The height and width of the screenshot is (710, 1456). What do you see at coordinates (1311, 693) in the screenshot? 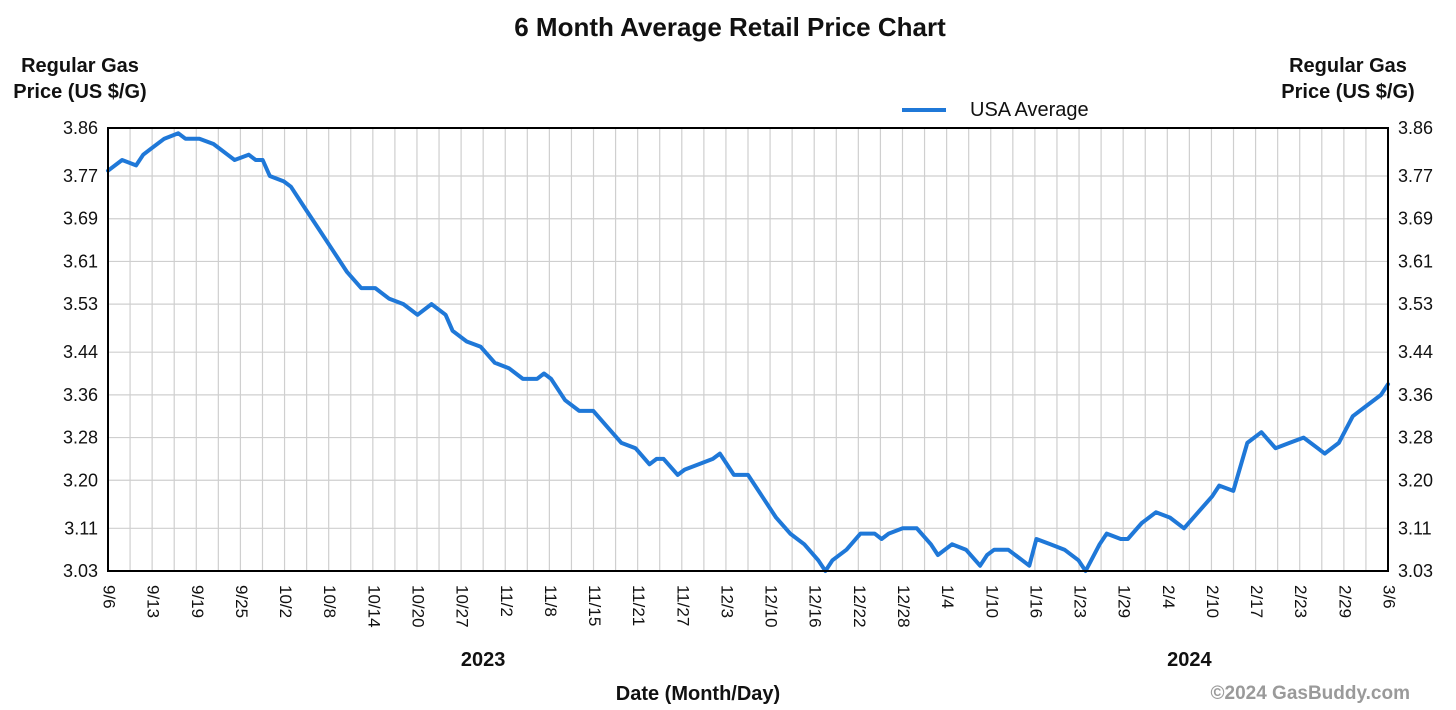
I see `copyright-text: ©2024 GasBuddy.com` at bounding box center [1311, 693].